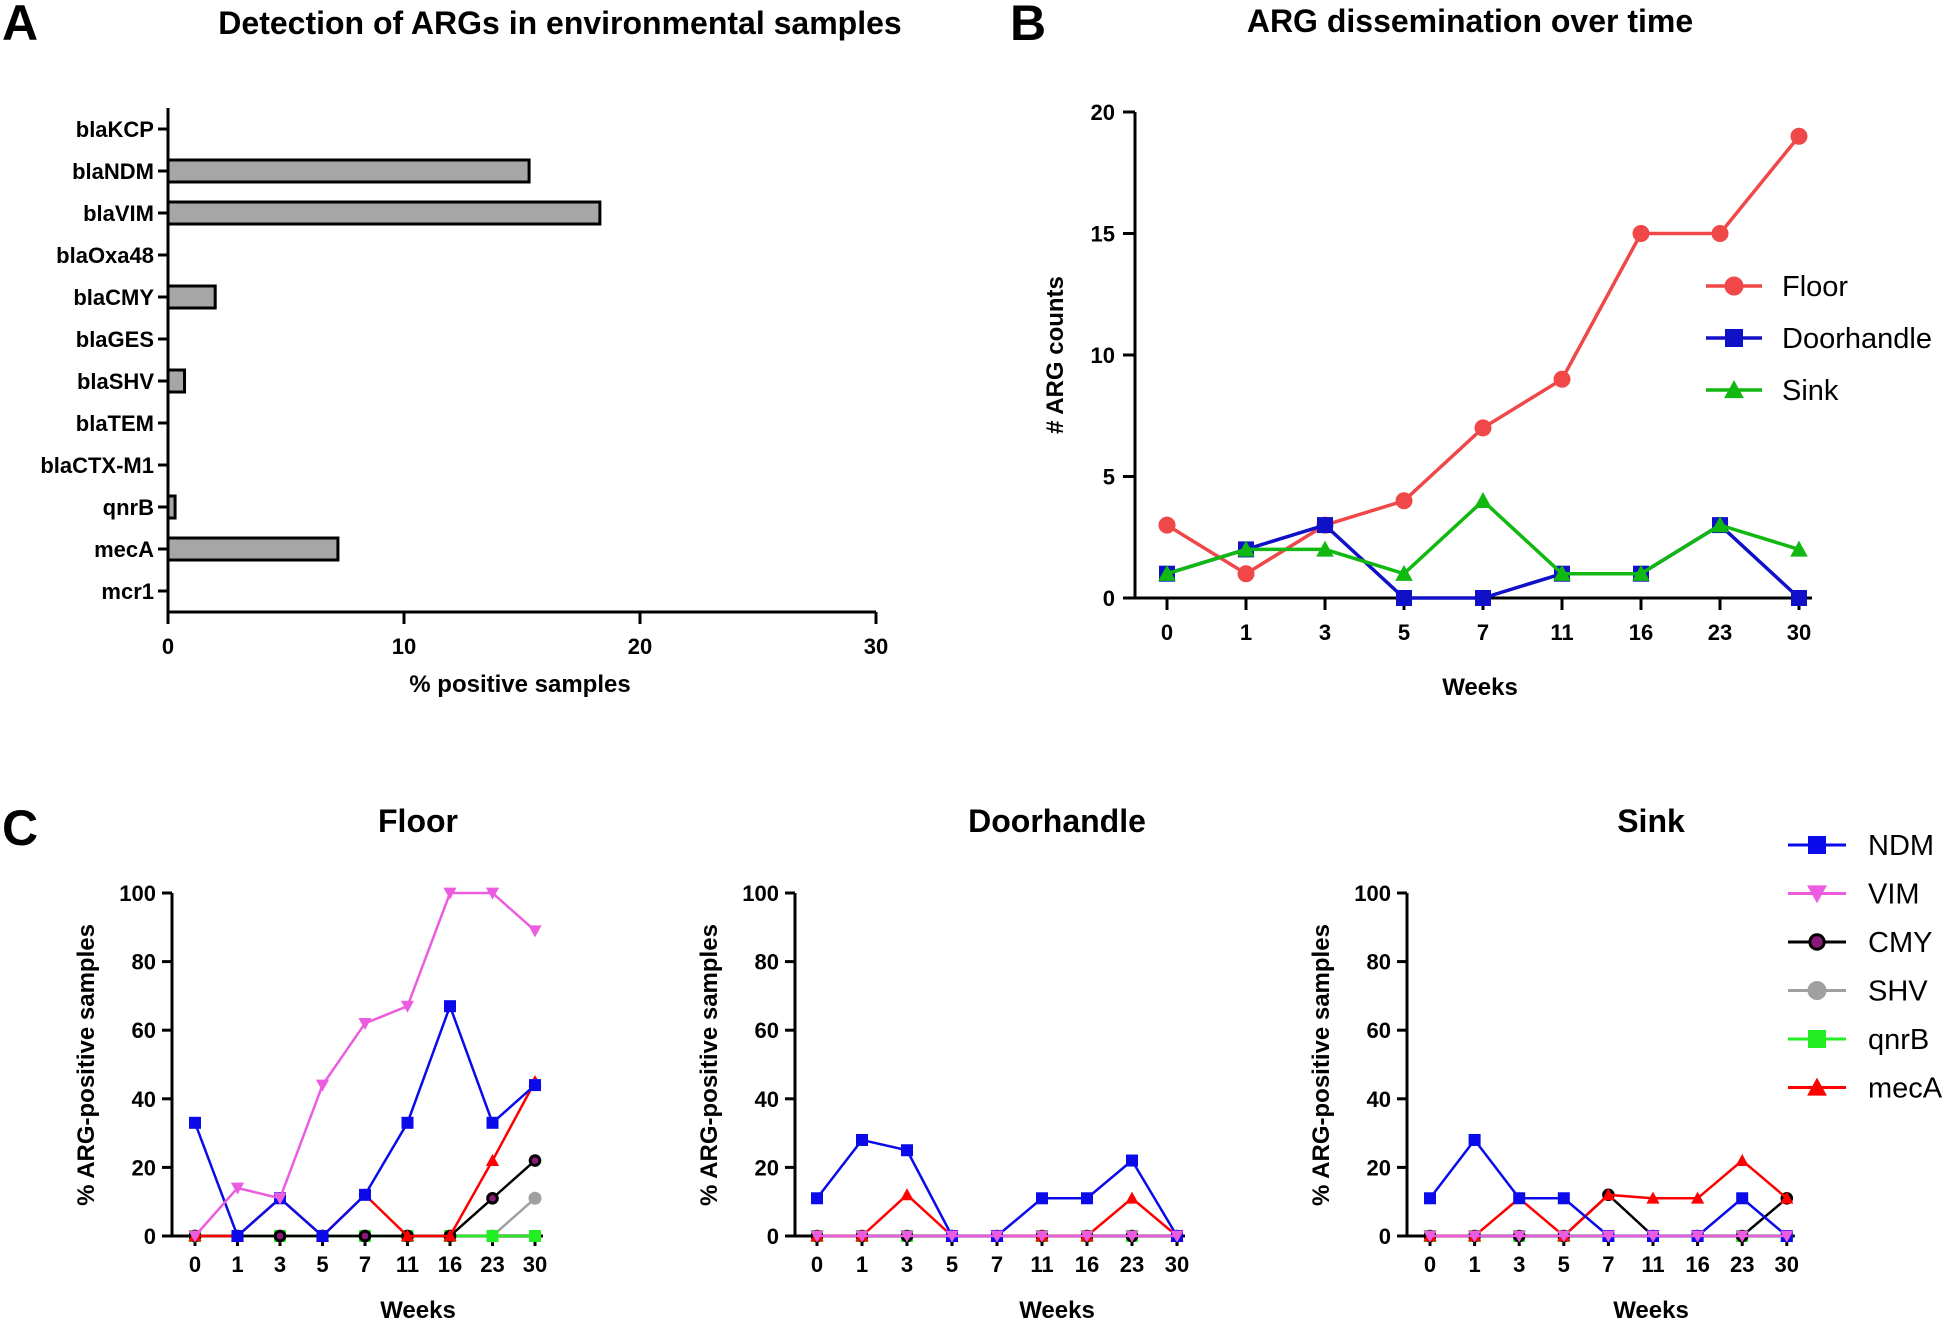 The image size is (1946, 1320). What do you see at coordinates (535, 1198) in the screenshot?
I see `data-point-shv` at bounding box center [535, 1198].